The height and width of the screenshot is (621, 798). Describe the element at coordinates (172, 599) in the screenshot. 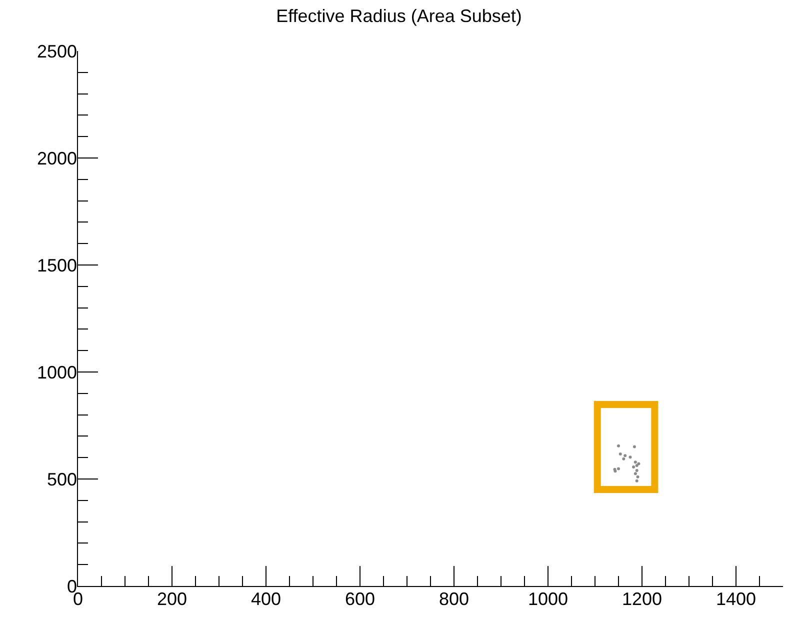

I see `x-tick-label: 200` at that location.